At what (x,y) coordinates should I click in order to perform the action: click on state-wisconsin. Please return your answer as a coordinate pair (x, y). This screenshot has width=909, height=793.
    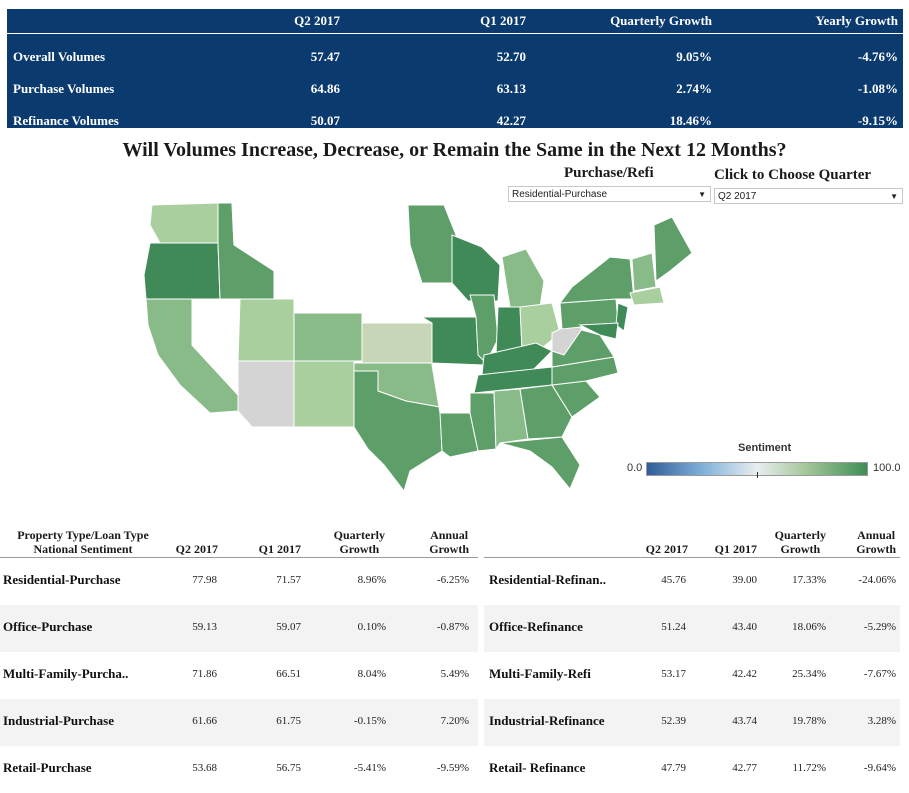
    Looking at the image, I should click on (476, 268).